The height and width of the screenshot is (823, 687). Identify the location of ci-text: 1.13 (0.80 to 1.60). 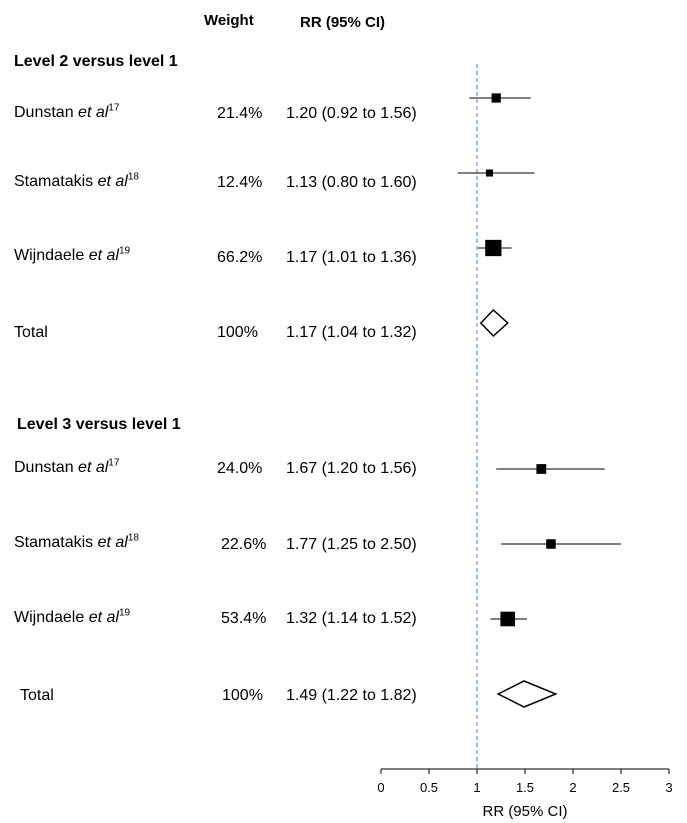
(351, 182).